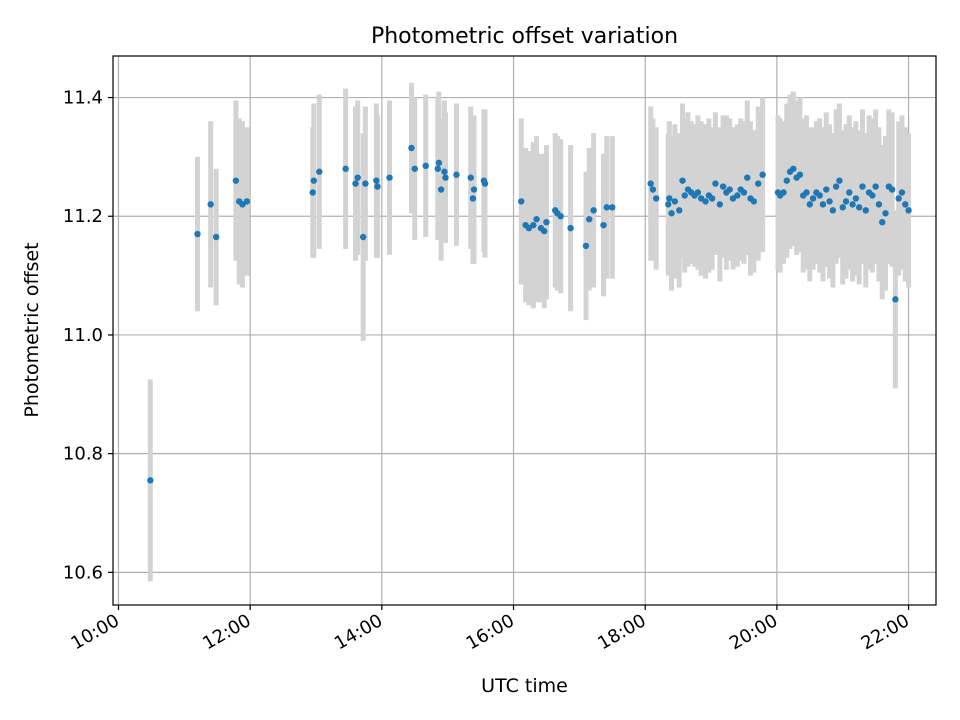  Describe the element at coordinates (32, 329) in the screenshot. I see `y-axis-label: Photometric offset` at that location.